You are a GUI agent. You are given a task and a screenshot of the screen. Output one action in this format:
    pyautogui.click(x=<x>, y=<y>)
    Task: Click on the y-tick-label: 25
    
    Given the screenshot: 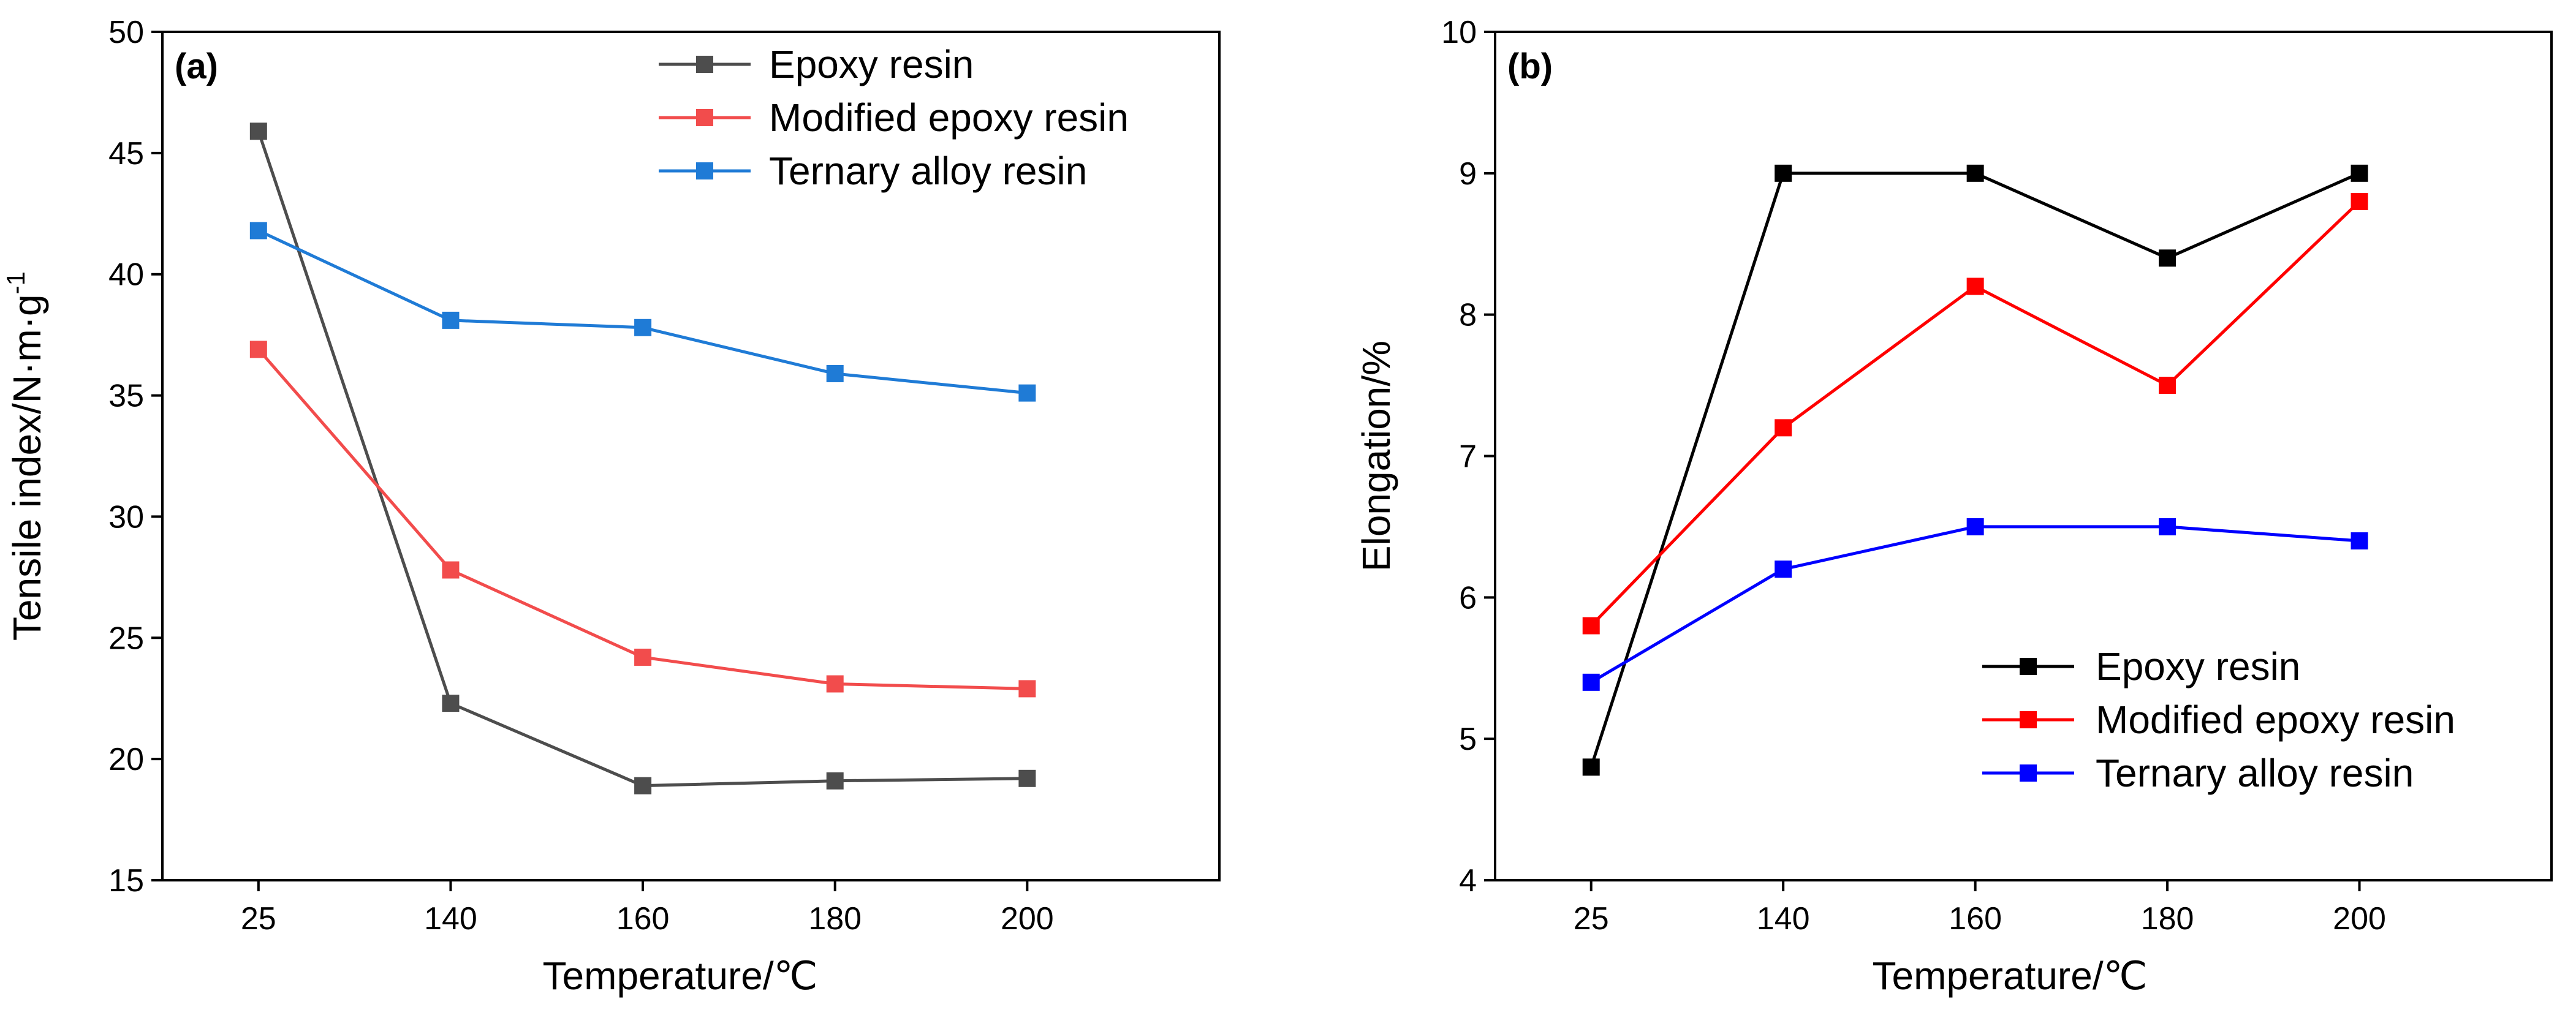 What is the action you would take?
    pyautogui.click(x=126, y=639)
    